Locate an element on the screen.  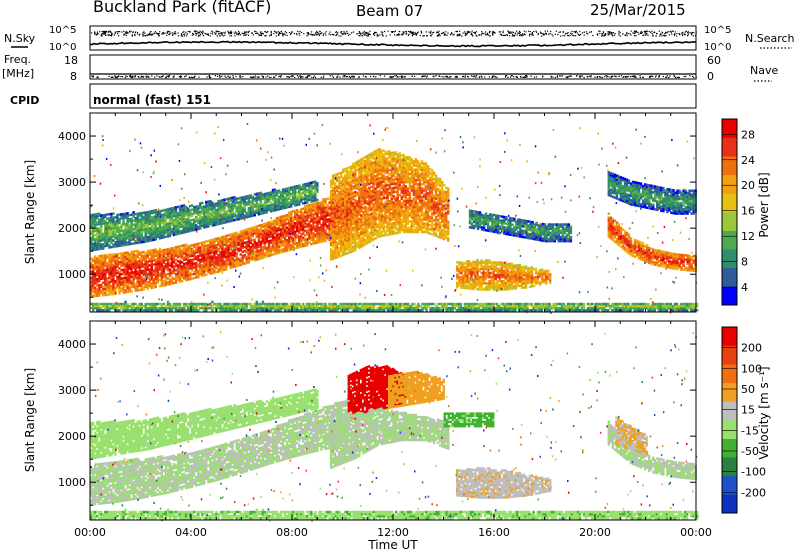
noise-tick-high-left: 10^5 is located at coordinates (62, 30).